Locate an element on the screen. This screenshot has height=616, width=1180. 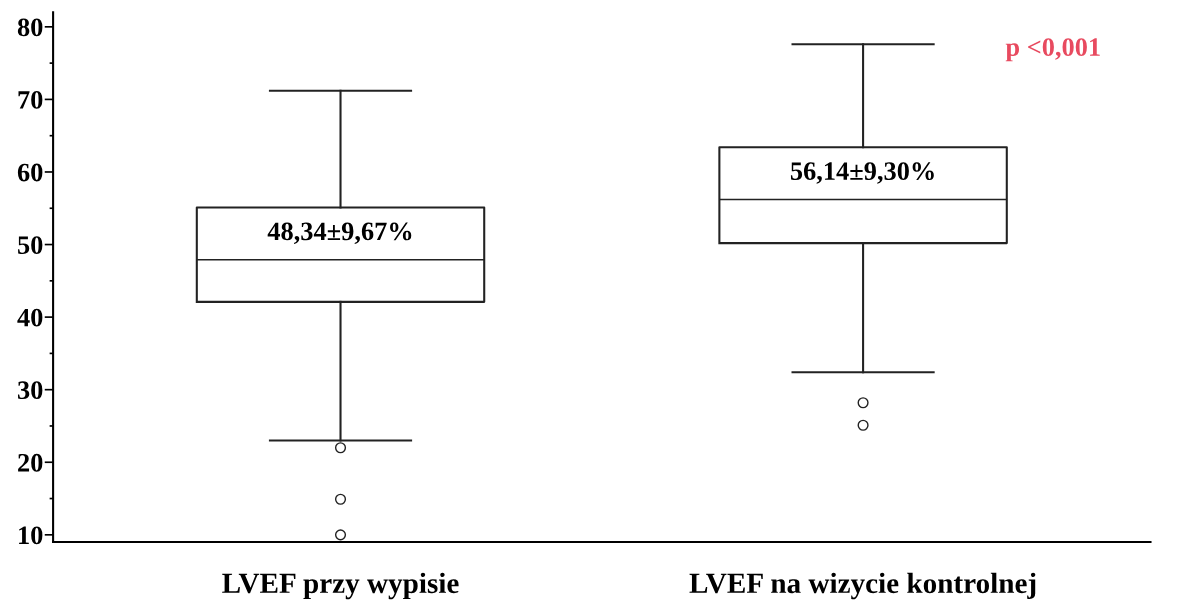
y-tick-label: 40 is located at coordinates (30, 317).